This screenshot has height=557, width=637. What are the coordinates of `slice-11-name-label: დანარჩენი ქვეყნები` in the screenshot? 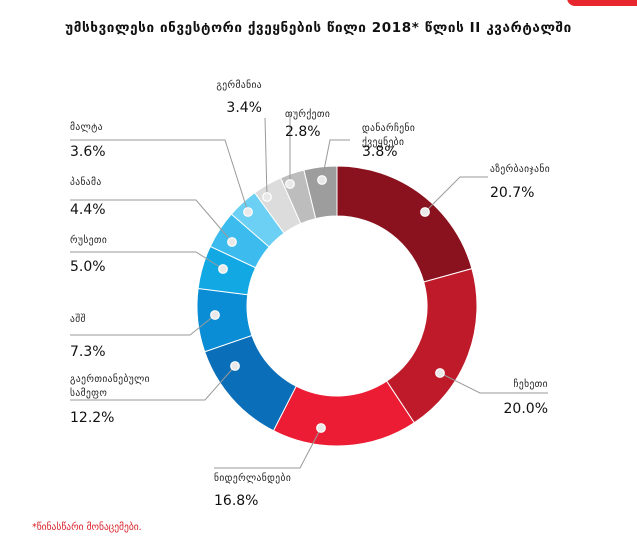 It's located at (388, 135).